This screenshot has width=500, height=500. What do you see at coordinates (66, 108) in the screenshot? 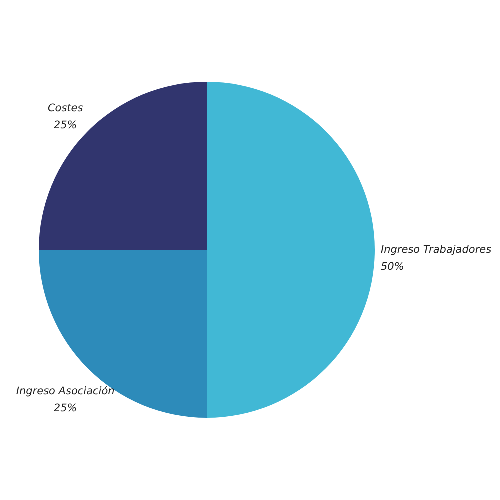
I see `slice-label: Costes` at bounding box center [66, 108].